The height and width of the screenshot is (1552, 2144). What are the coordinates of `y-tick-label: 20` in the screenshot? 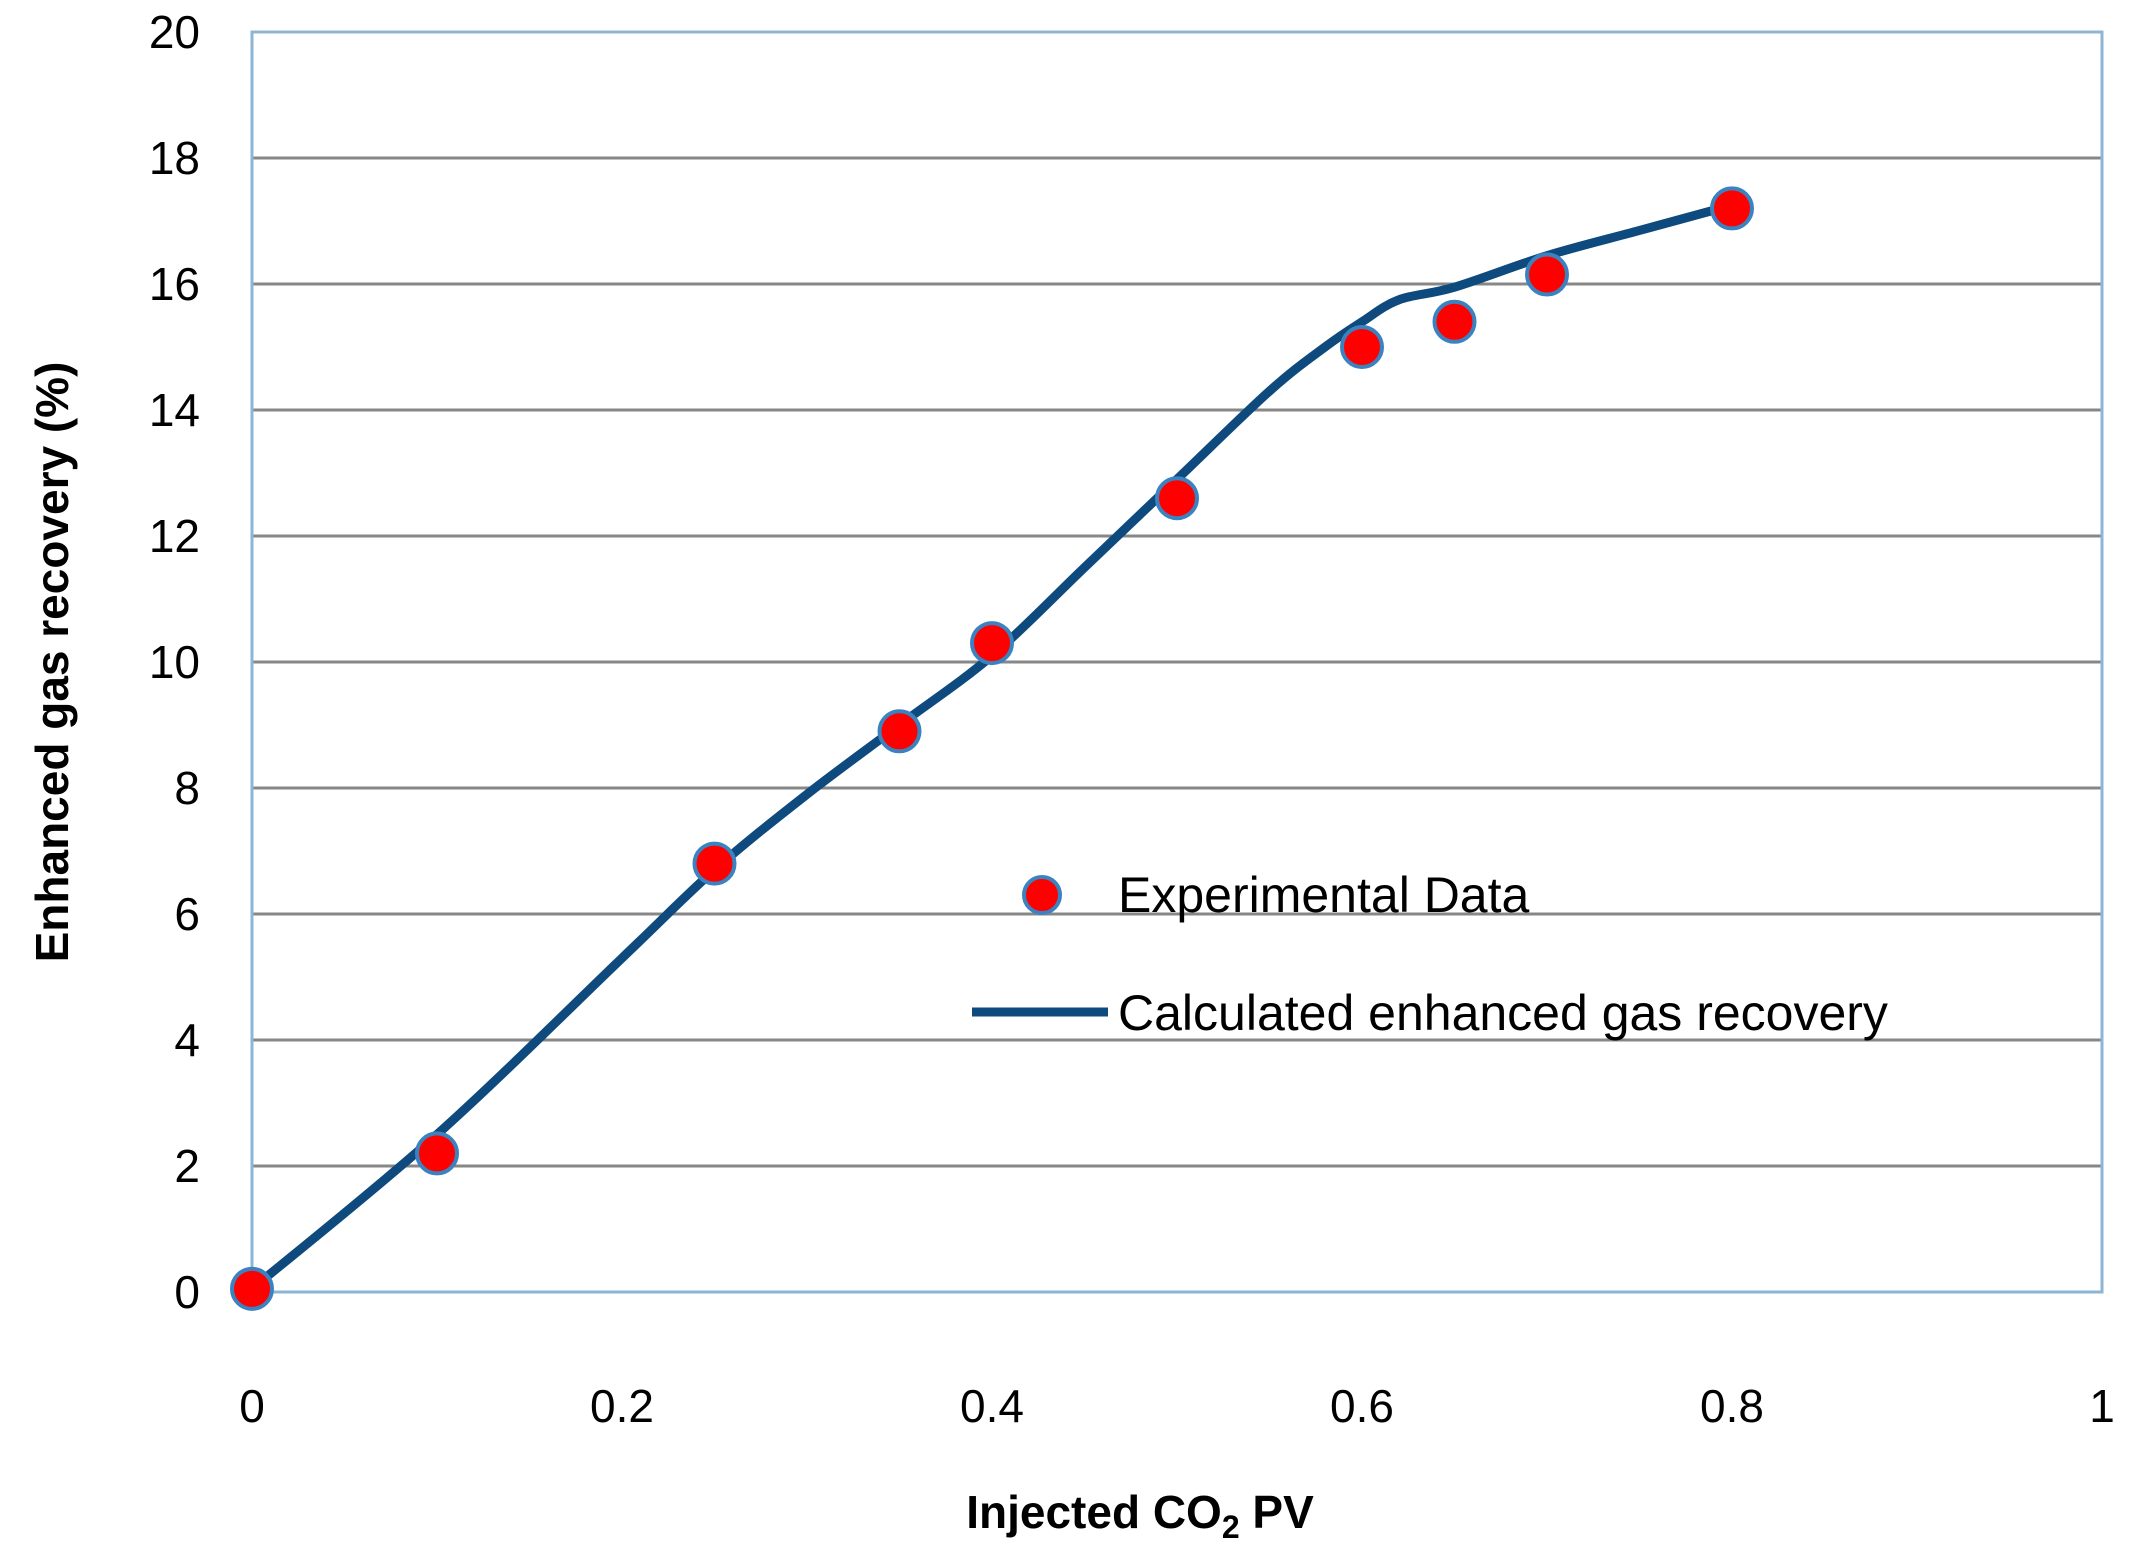 It's located at (174, 32).